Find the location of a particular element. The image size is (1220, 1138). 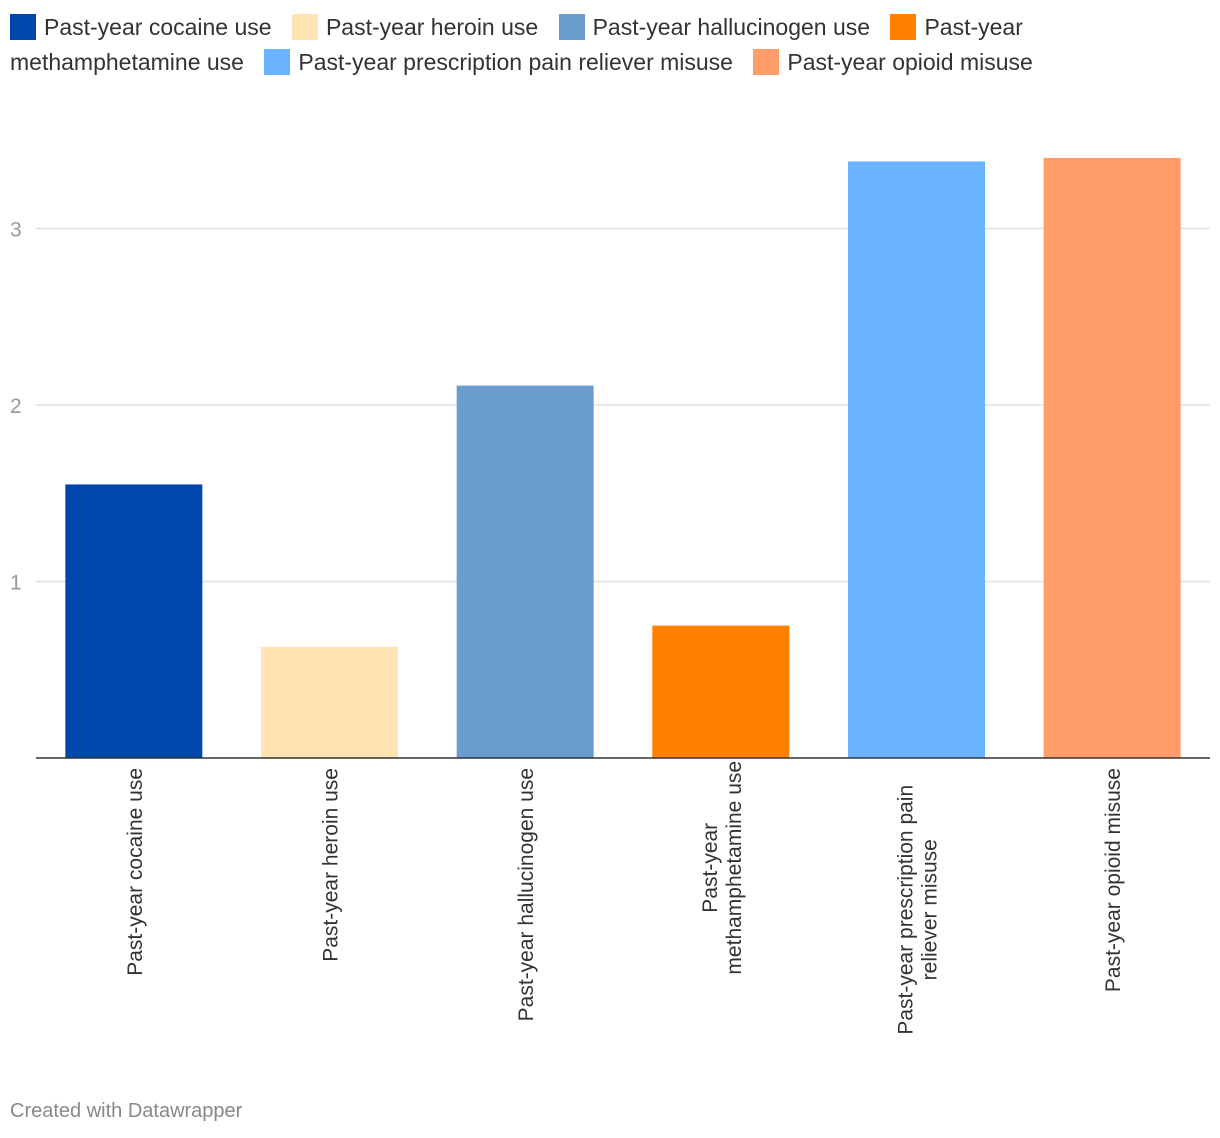

footer-credit: Created with Datawrapper is located at coordinates (126, 1111).